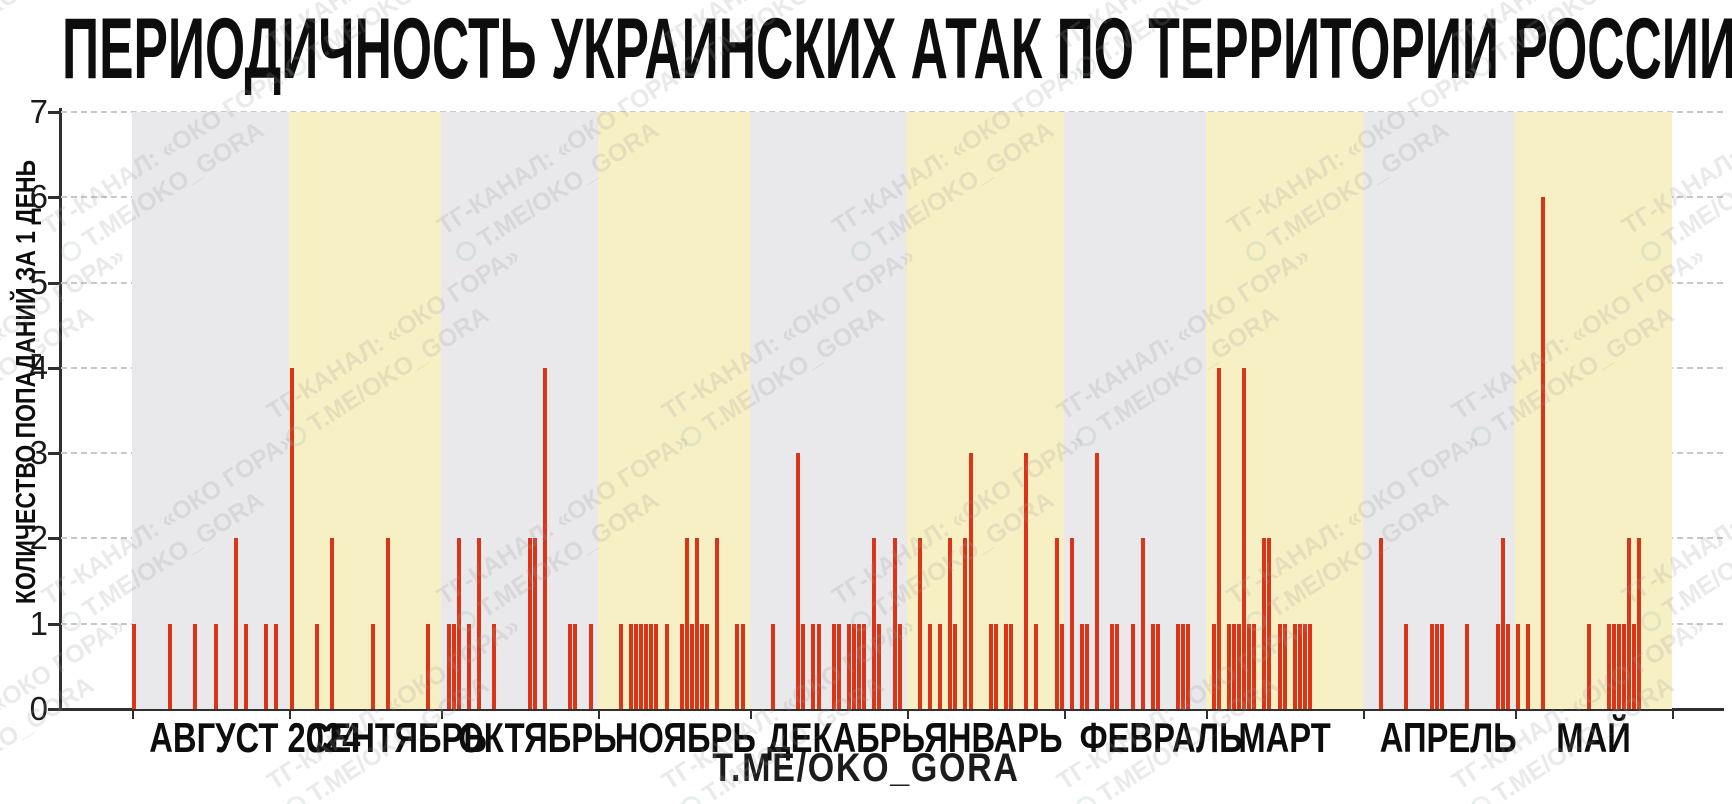  I want to click on x-axis-line, so click(891, 709).